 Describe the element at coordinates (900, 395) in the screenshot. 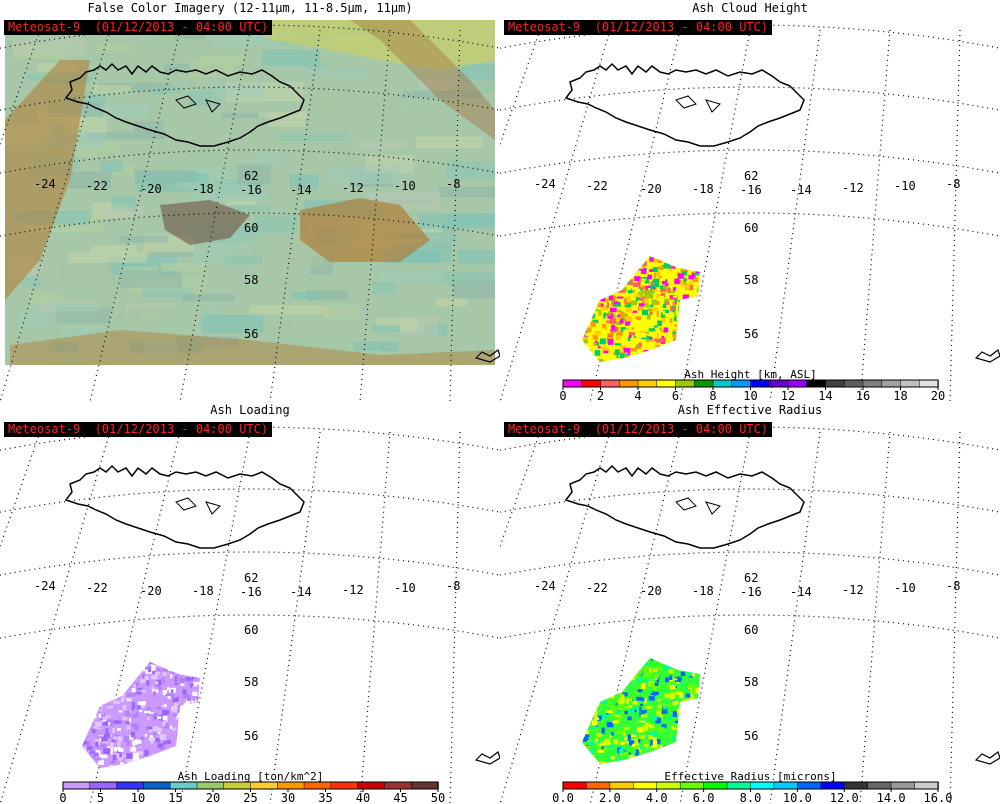

I see `colorbar-tick-label: 18` at that location.